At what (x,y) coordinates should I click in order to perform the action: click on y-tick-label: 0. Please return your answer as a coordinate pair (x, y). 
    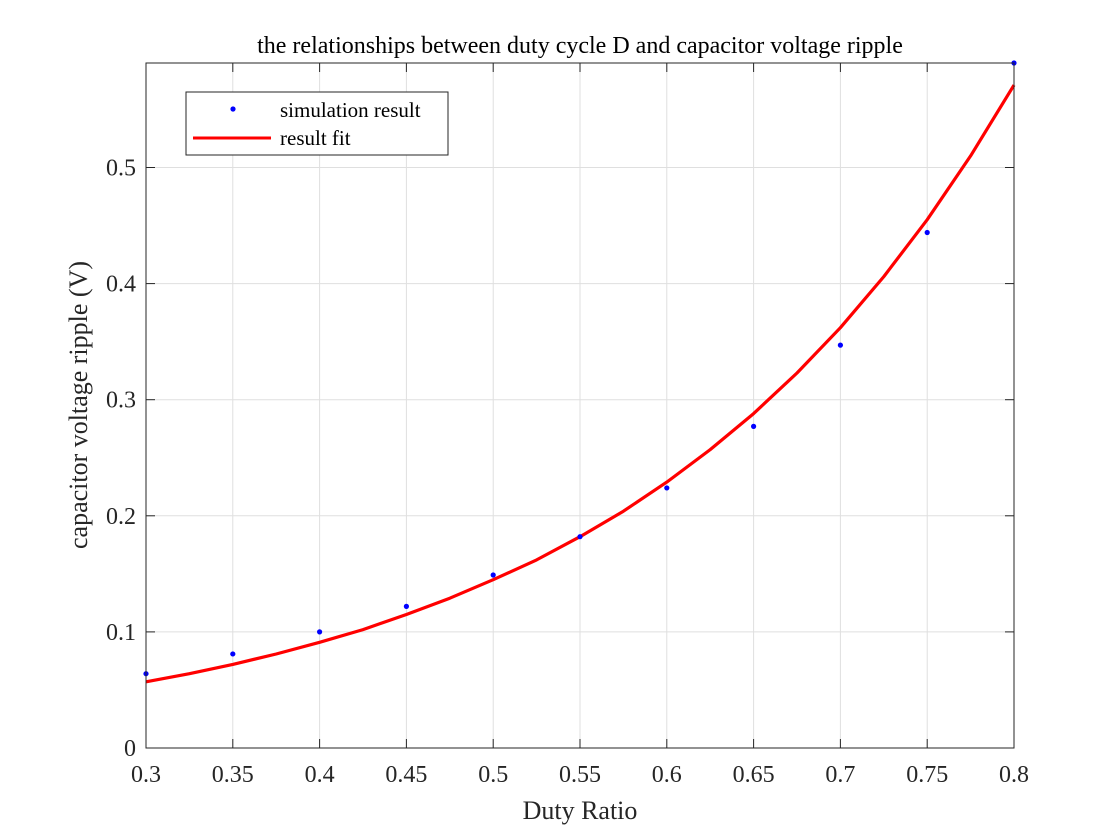
    Looking at the image, I should click on (130, 749).